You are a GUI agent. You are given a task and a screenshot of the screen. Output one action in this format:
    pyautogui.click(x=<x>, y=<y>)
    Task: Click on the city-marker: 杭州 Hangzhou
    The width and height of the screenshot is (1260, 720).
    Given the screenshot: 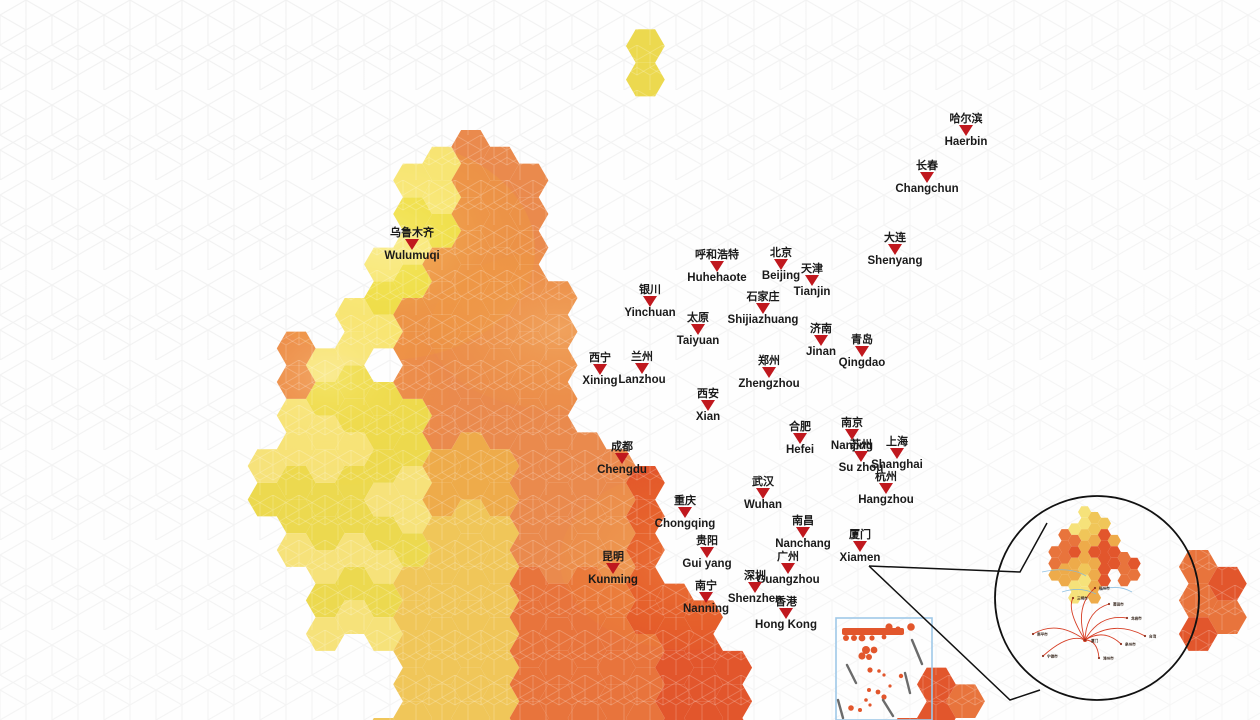 What is the action you would take?
    pyautogui.click(x=886, y=487)
    